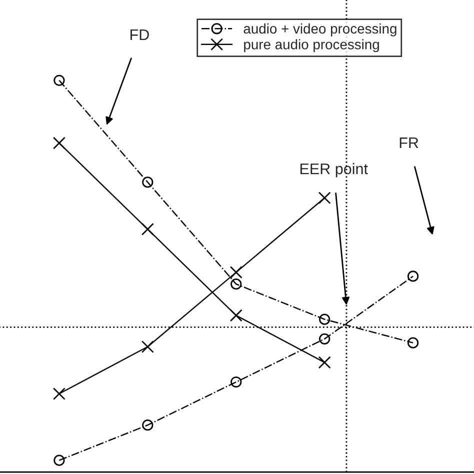 The height and width of the screenshot is (474, 474). Describe the element at coordinates (334, 170) in the screenshot. I see `annotation: EER point` at that location.